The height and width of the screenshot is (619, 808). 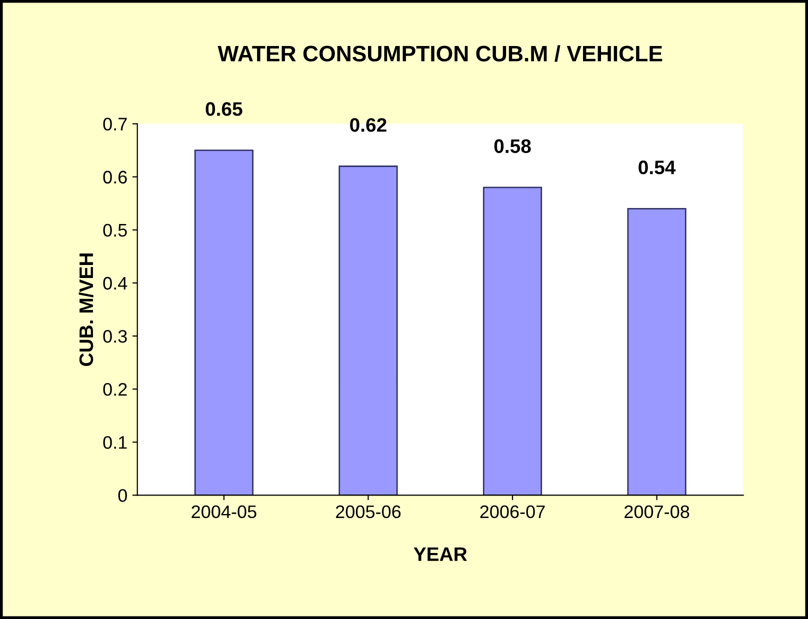 I want to click on chart-title: WATER CONSUMPTION CUB.M / VEHICLE, so click(x=440, y=53).